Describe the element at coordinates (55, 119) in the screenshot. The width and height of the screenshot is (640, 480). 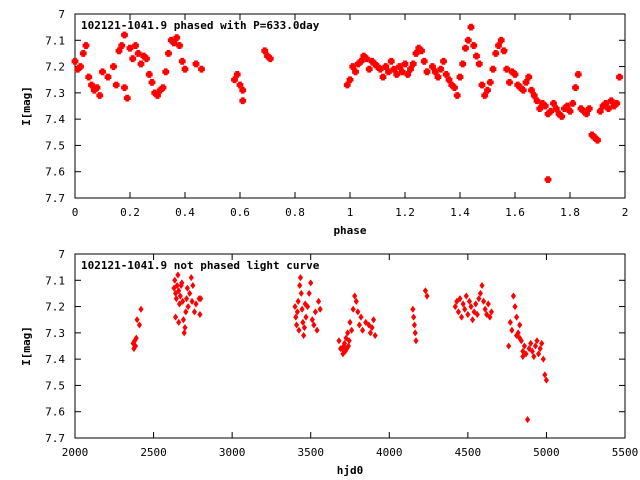
I see `y-tick-label: 7.4` at that location.